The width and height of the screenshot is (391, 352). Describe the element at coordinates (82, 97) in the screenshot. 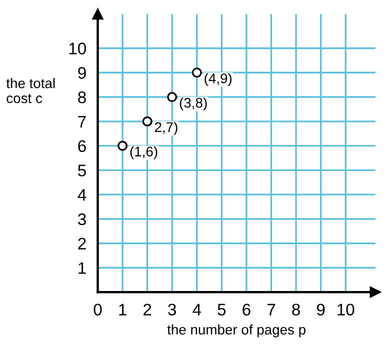

I see `y-tick-label: 8` at that location.